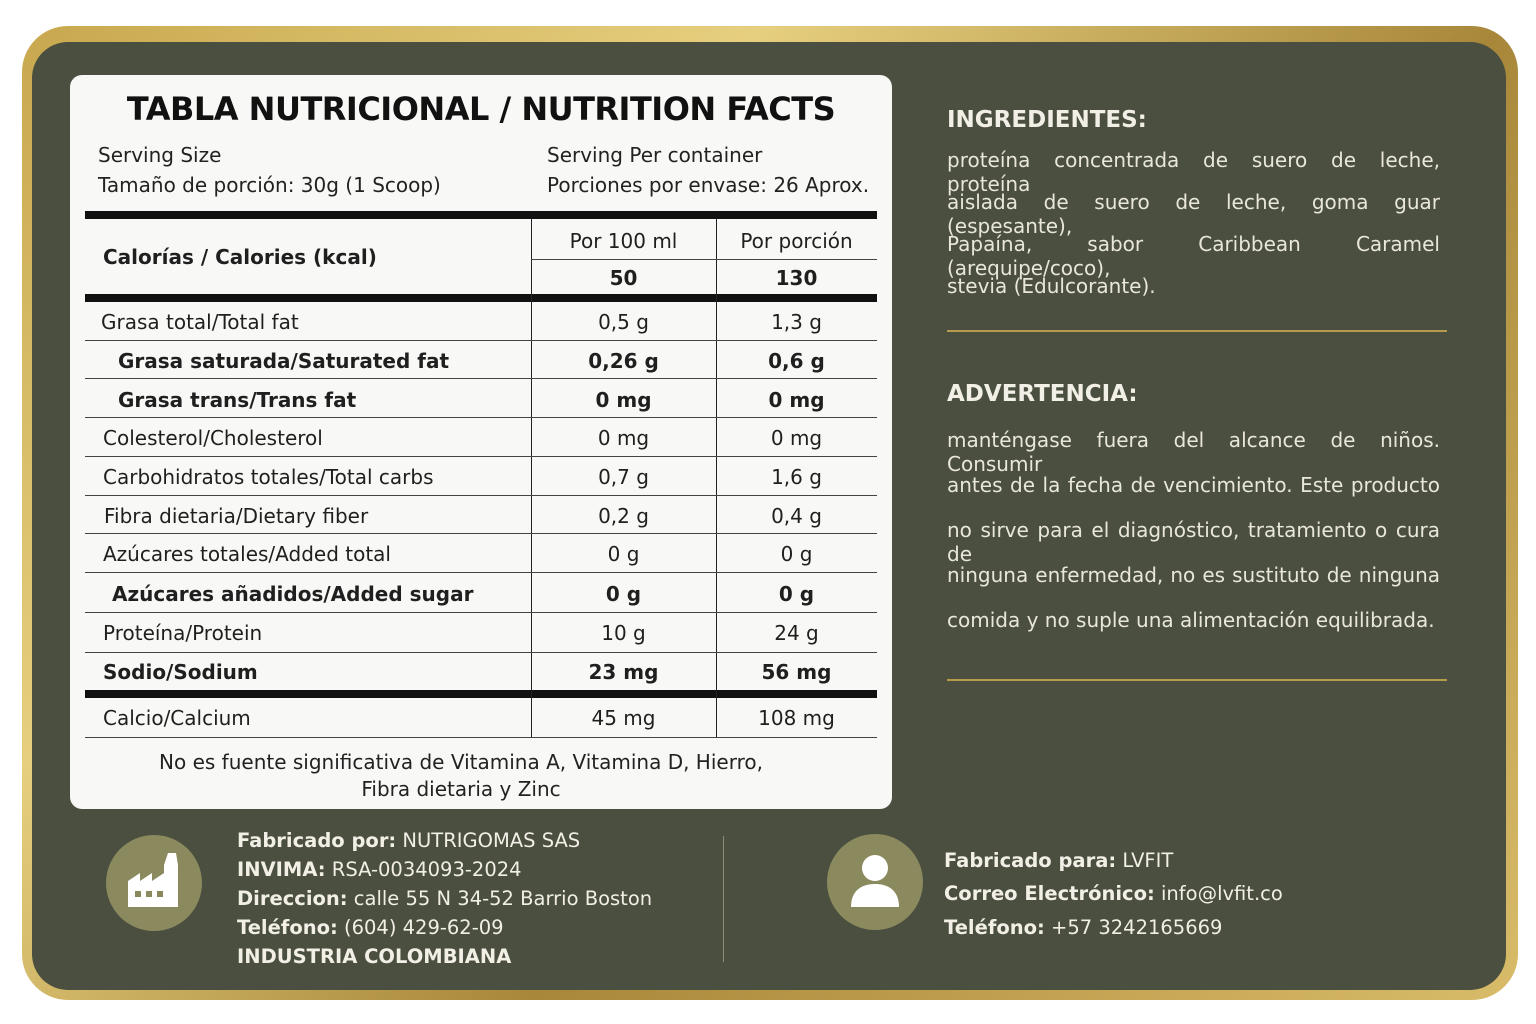  What do you see at coordinates (481, 298) in the screenshot?
I see `thick-rule-calories` at bounding box center [481, 298].